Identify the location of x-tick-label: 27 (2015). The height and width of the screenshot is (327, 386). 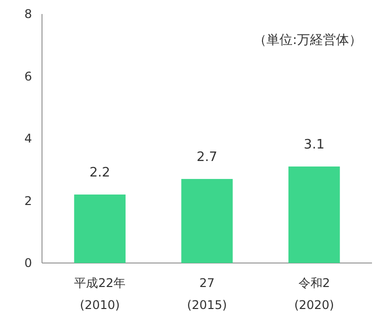
(207, 294).